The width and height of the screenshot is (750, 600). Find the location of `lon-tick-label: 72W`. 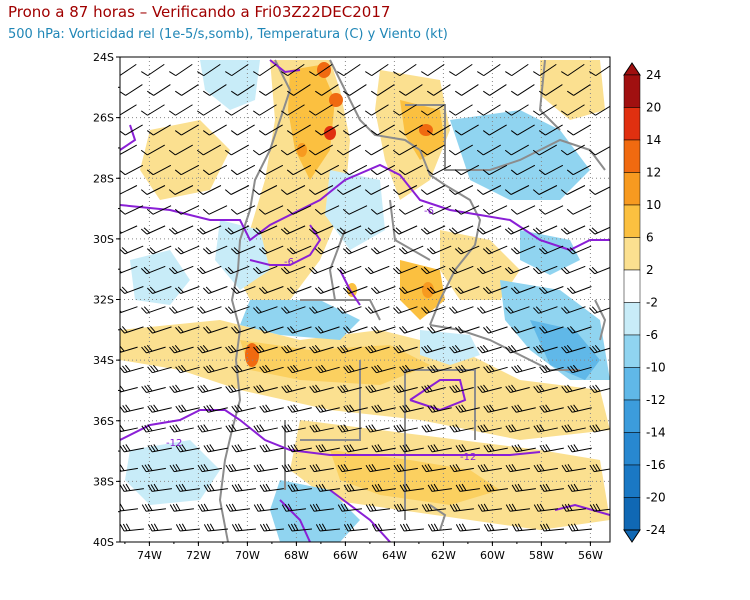

lon-tick-label: 72W is located at coordinates (198, 555).